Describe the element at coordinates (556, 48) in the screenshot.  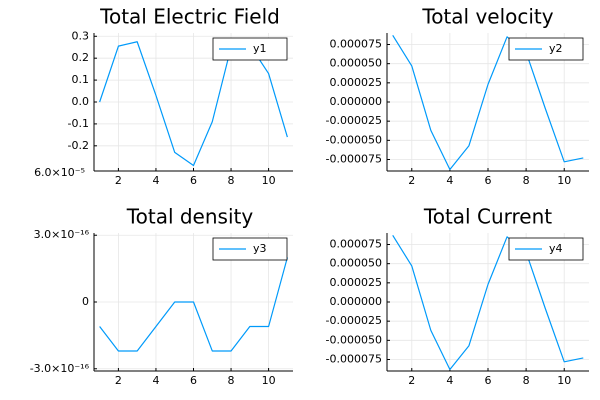
I see `legend-label: y2` at that location.